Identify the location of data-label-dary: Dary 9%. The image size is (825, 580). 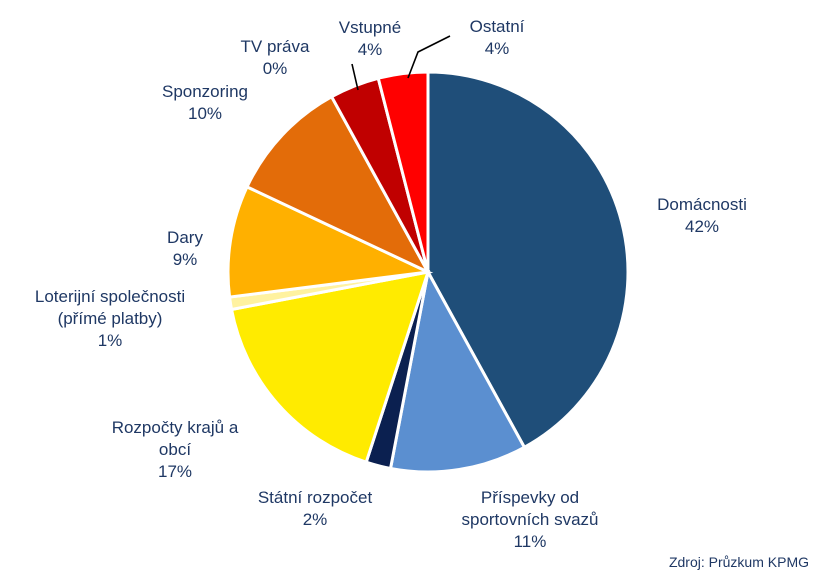
(185, 248).